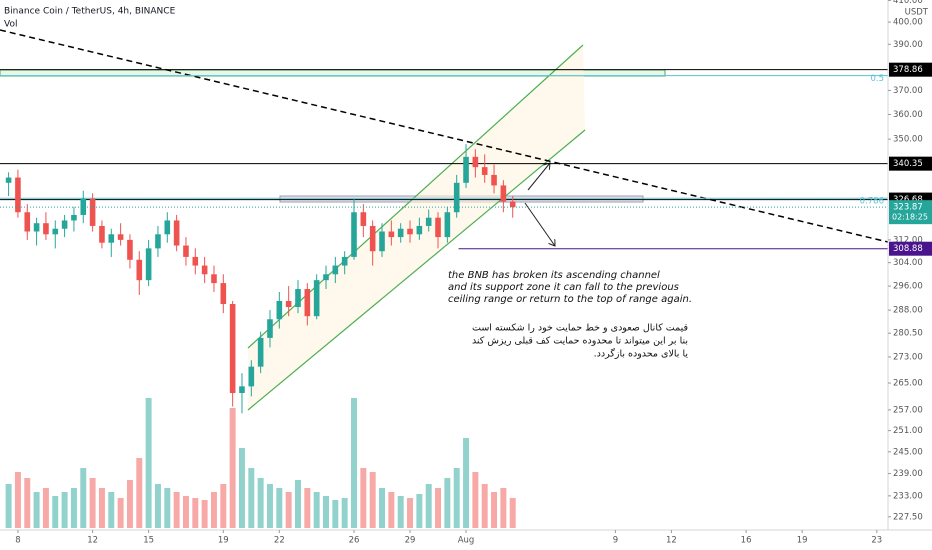  I want to click on y-tick-label: 233.00, so click(908, 496).